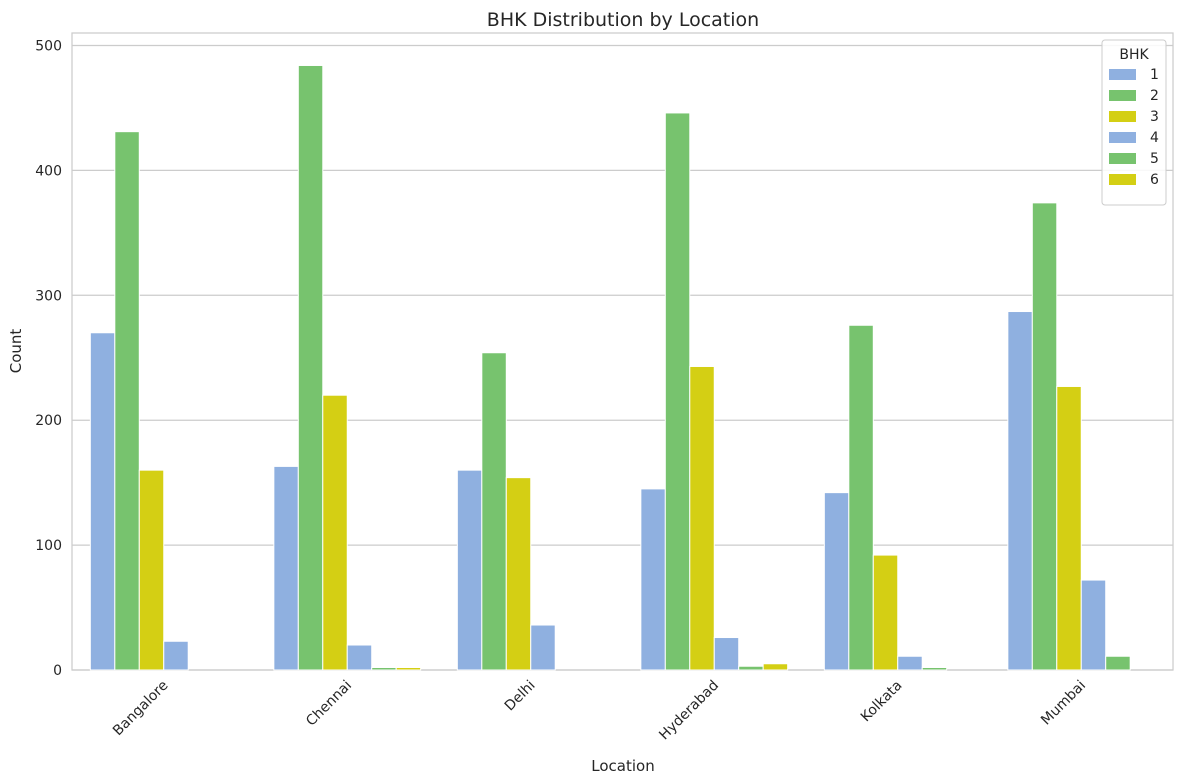 Image resolution: width=1184 pixels, height=784 pixels. Describe the element at coordinates (520, 696) in the screenshot. I see `x-tick-label: Delhi` at that location.